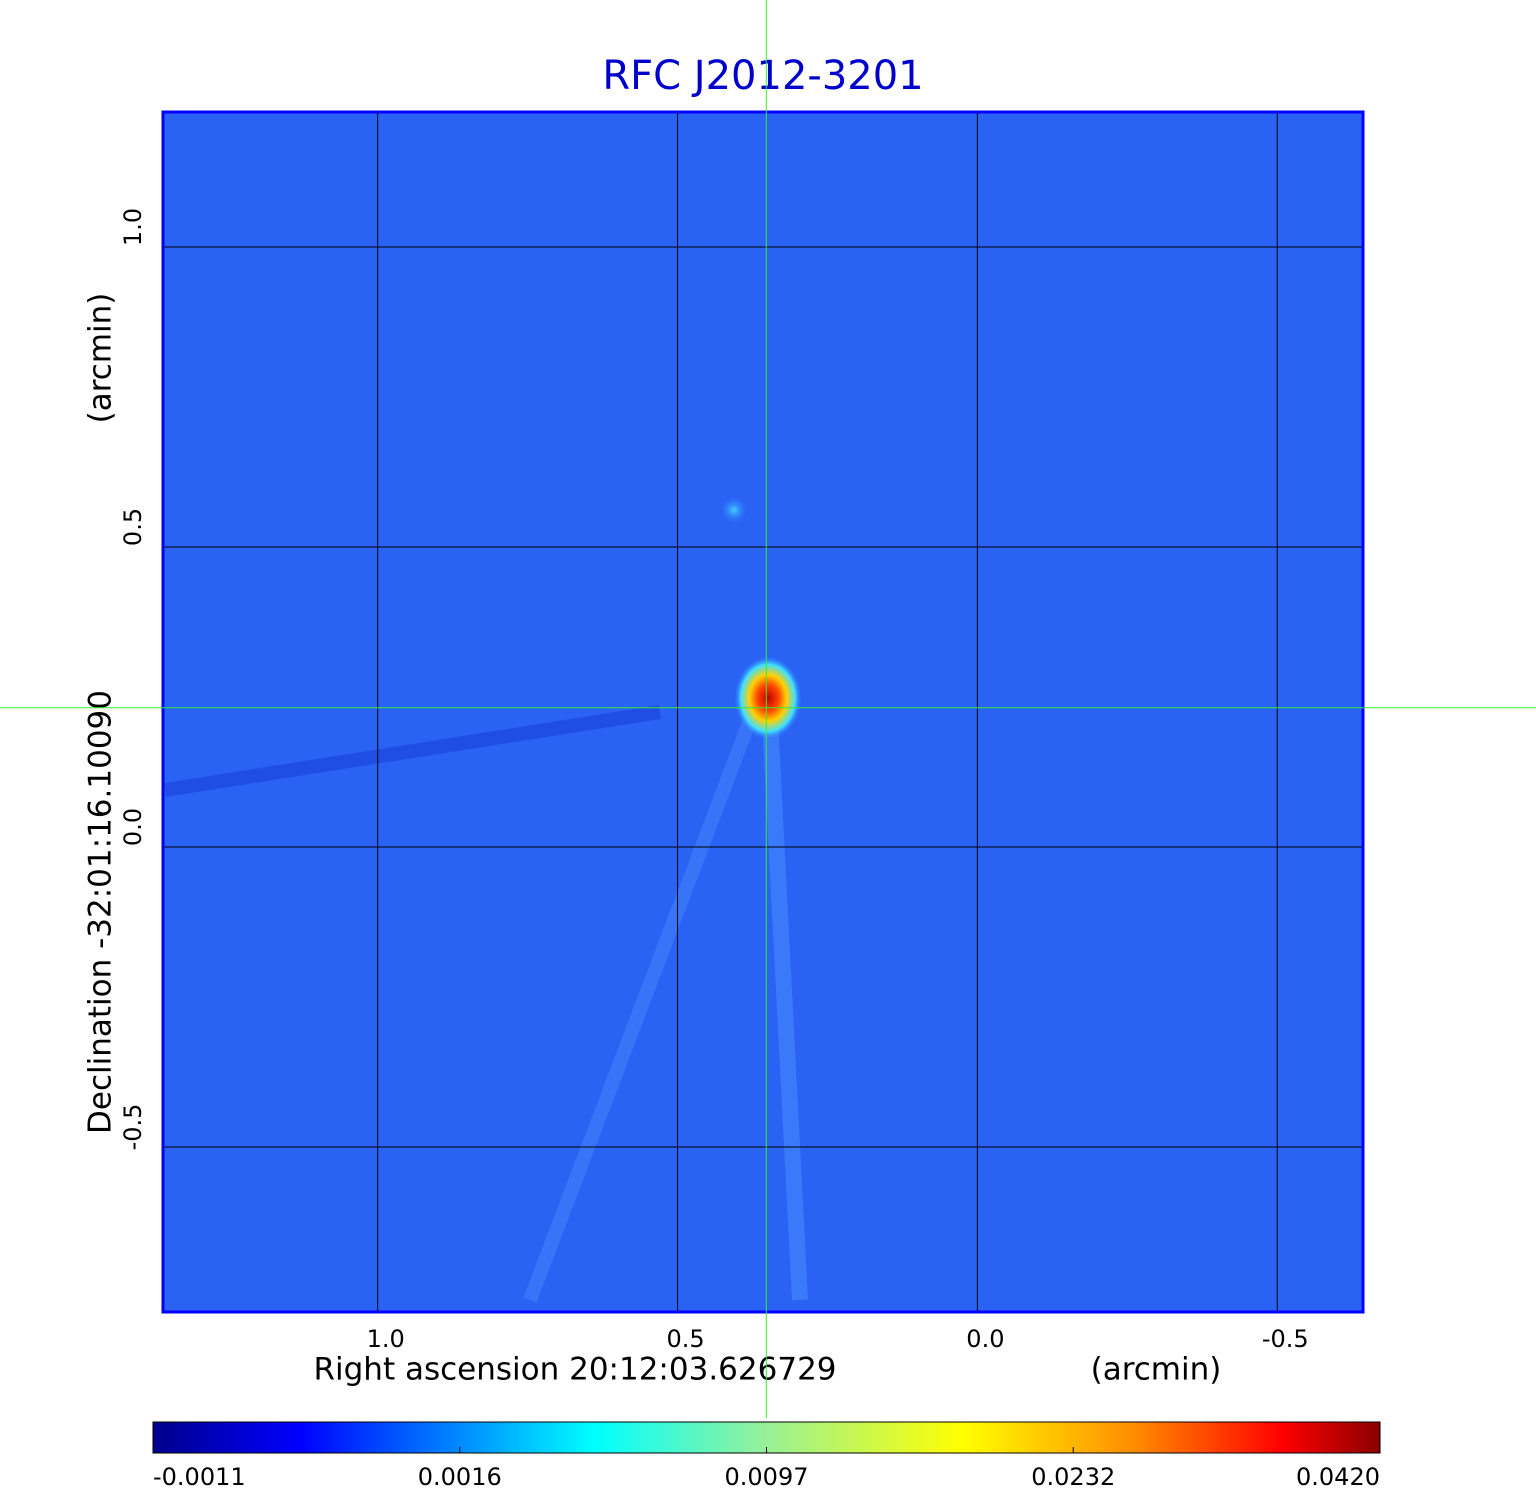 The height and width of the screenshot is (1511, 1536). What do you see at coordinates (460, 1477) in the screenshot?
I see `colorbar-tick-label: 0.0016` at bounding box center [460, 1477].